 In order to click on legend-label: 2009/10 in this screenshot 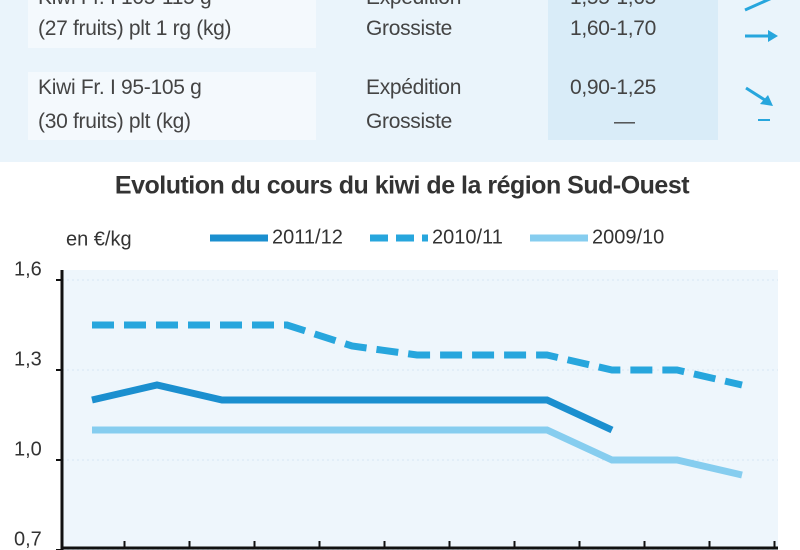, I will do `click(628, 237)`.